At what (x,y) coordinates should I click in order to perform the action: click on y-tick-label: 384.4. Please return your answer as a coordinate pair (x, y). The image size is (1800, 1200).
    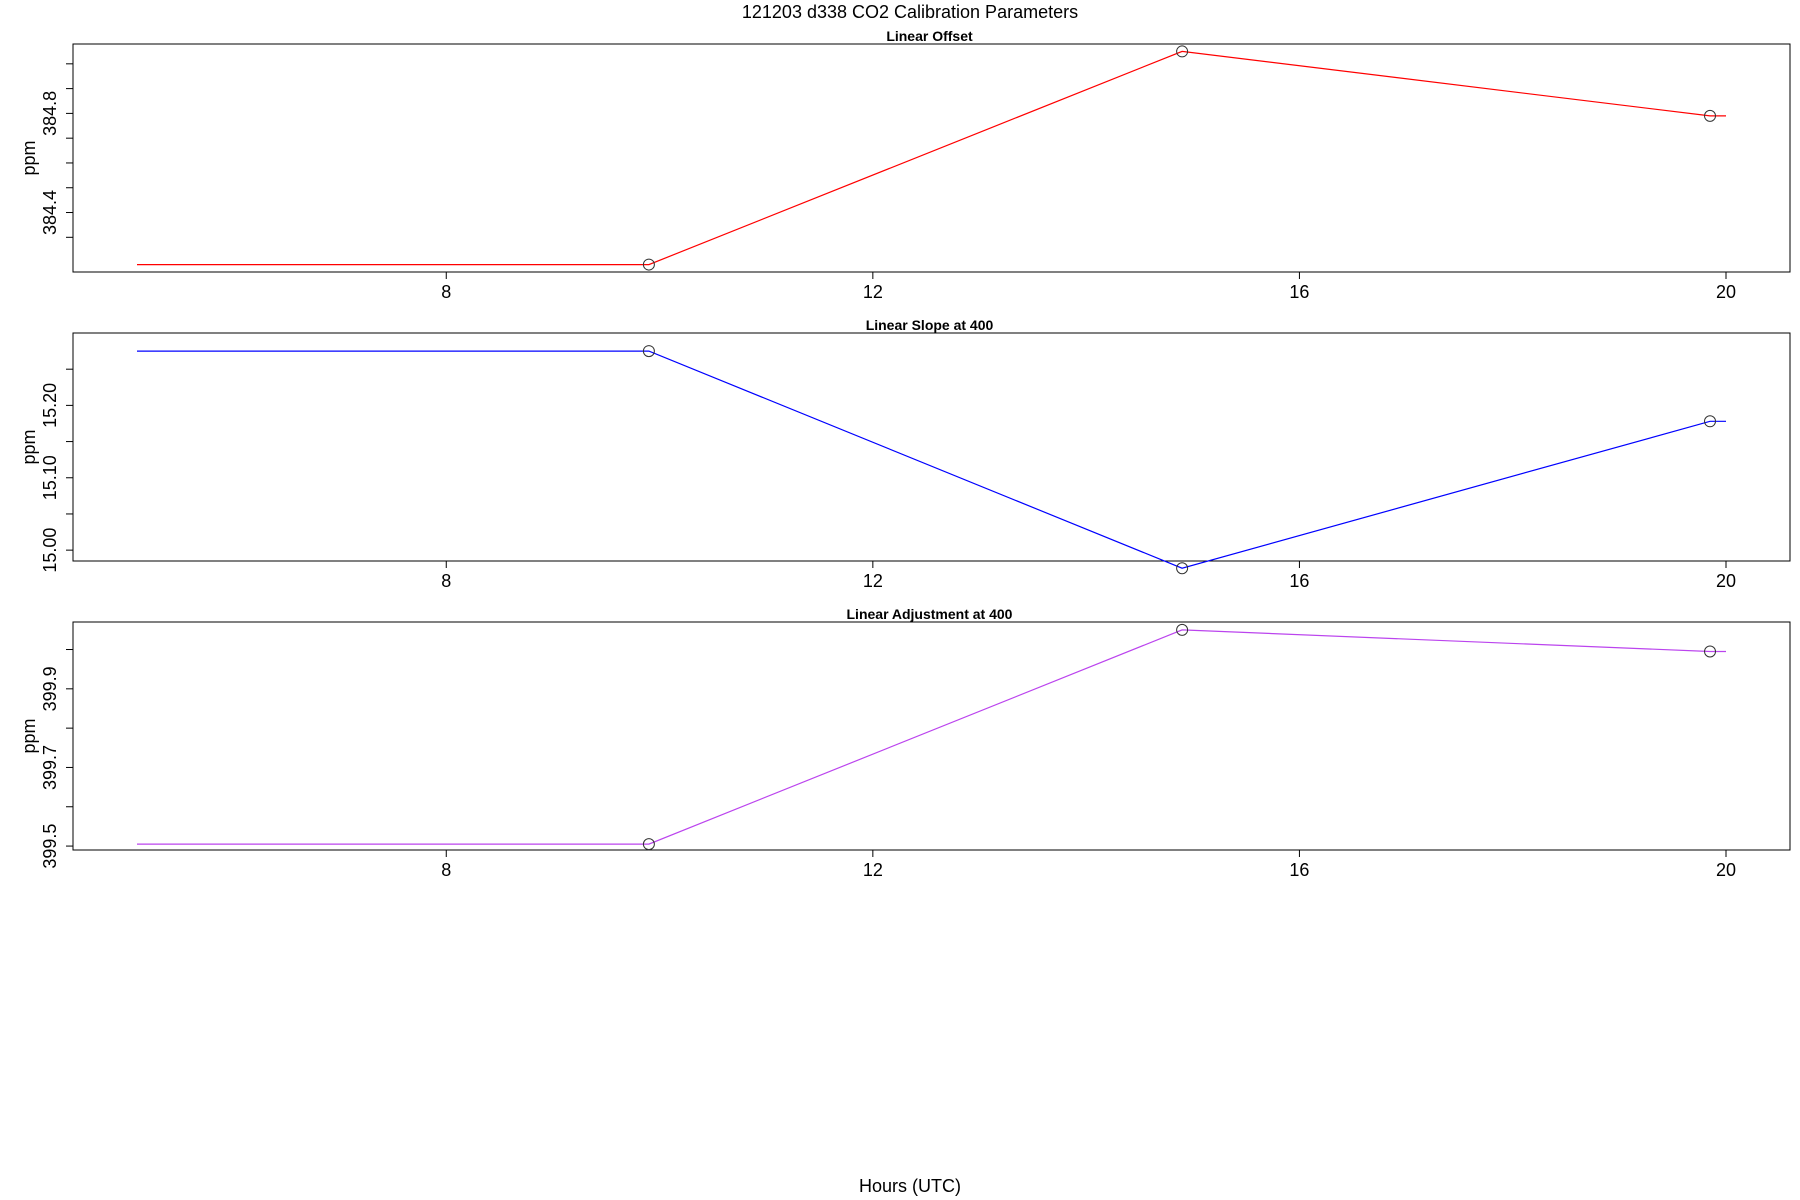
    Looking at the image, I should click on (50, 212).